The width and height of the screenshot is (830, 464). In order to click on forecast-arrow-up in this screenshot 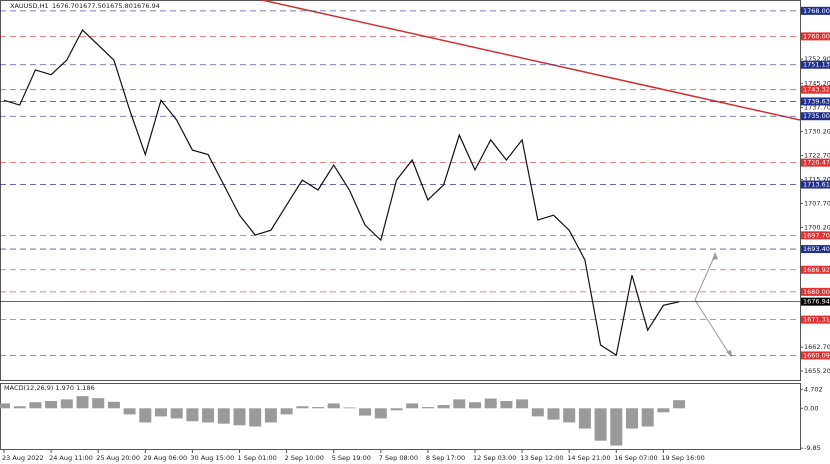, I will do `click(705, 277)`.